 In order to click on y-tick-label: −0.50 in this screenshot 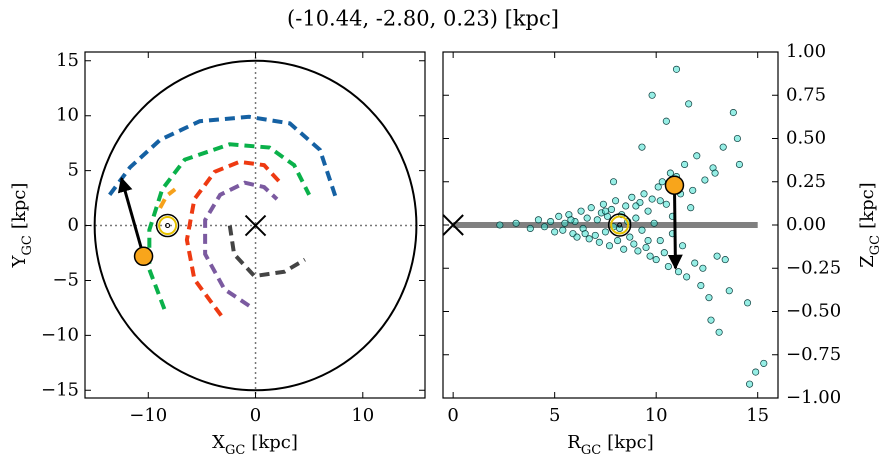, I will do `click(813, 311)`.